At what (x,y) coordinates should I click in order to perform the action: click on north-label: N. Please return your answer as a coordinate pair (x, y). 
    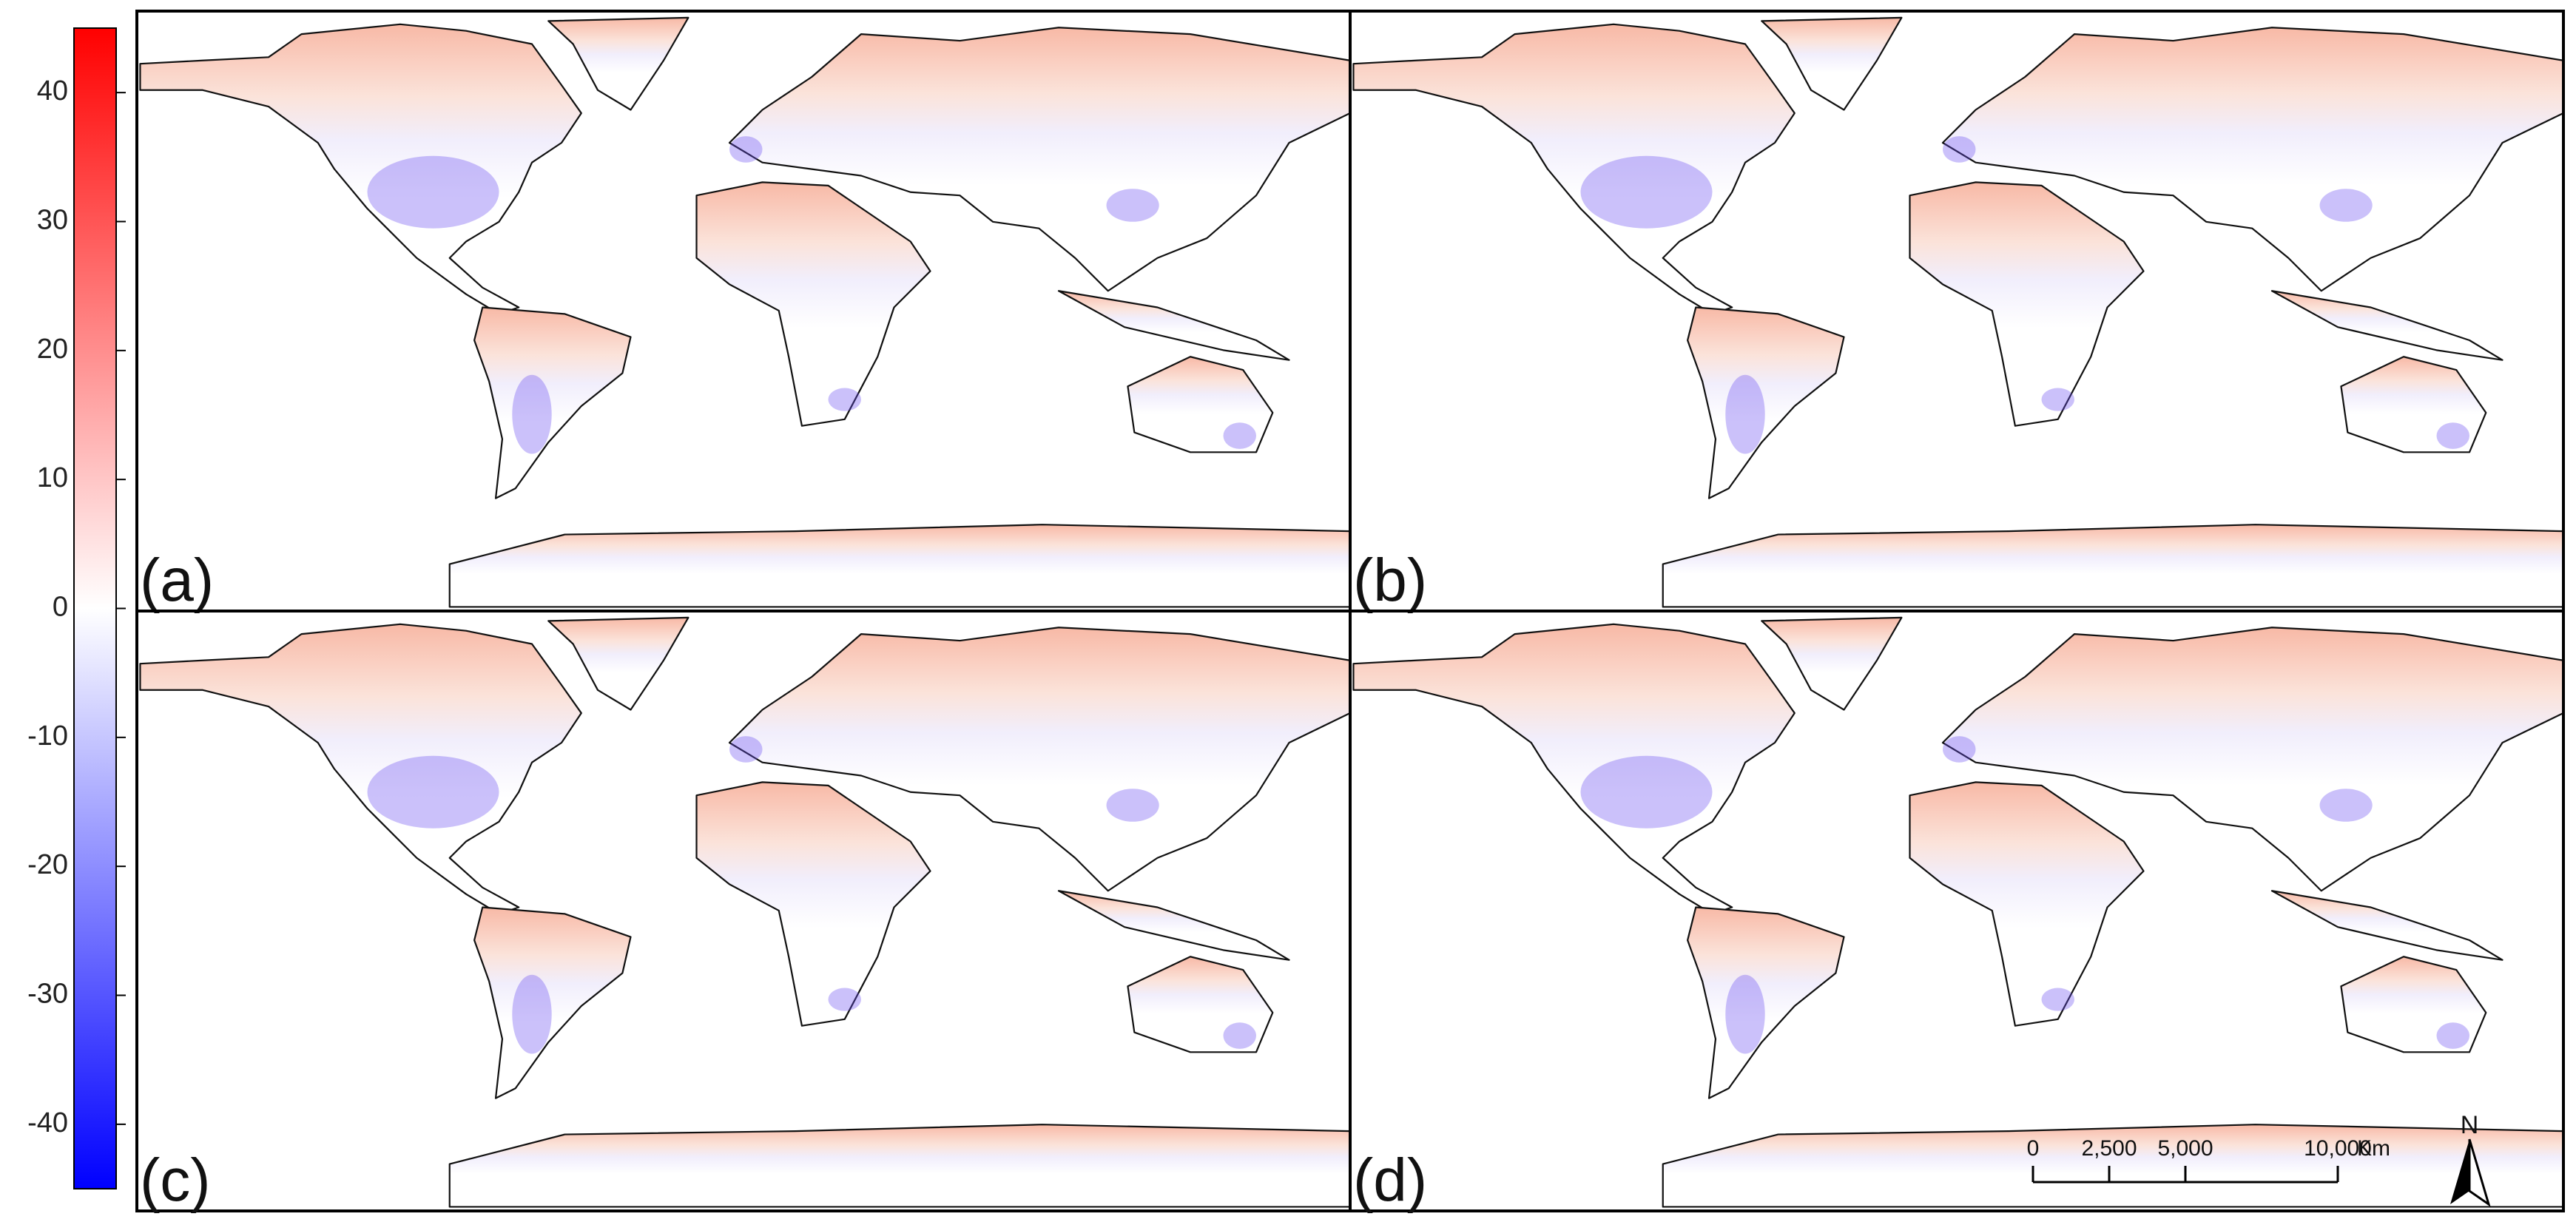
    Looking at the image, I should click on (2470, 1125).